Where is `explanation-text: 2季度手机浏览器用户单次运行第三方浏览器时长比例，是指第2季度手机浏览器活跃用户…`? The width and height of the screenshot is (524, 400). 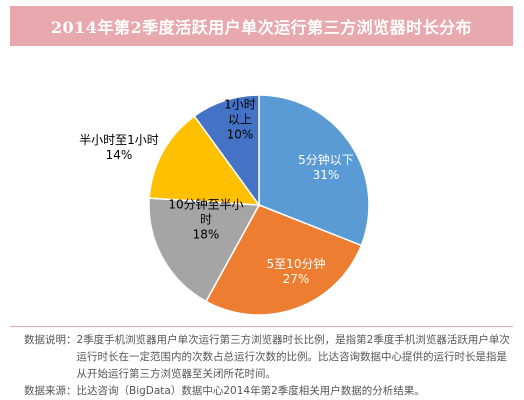 explanation-text: 2季度手机浏览器用户单次运行第三方浏览器时长比例，是指第2季度手机浏览器活跃用户… is located at coordinates (293, 357).